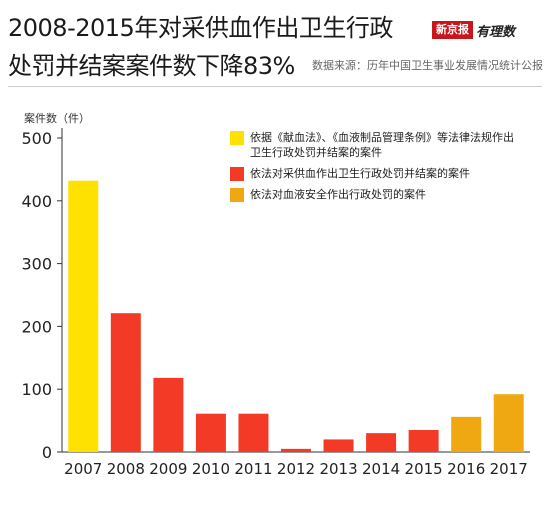 The height and width of the screenshot is (511, 550). I want to click on legend-item-yellow: 依据《献血法》、《血液制品管理条例》等法律法规作出卫生行政处罚并结案的案件, so click(380, 145).